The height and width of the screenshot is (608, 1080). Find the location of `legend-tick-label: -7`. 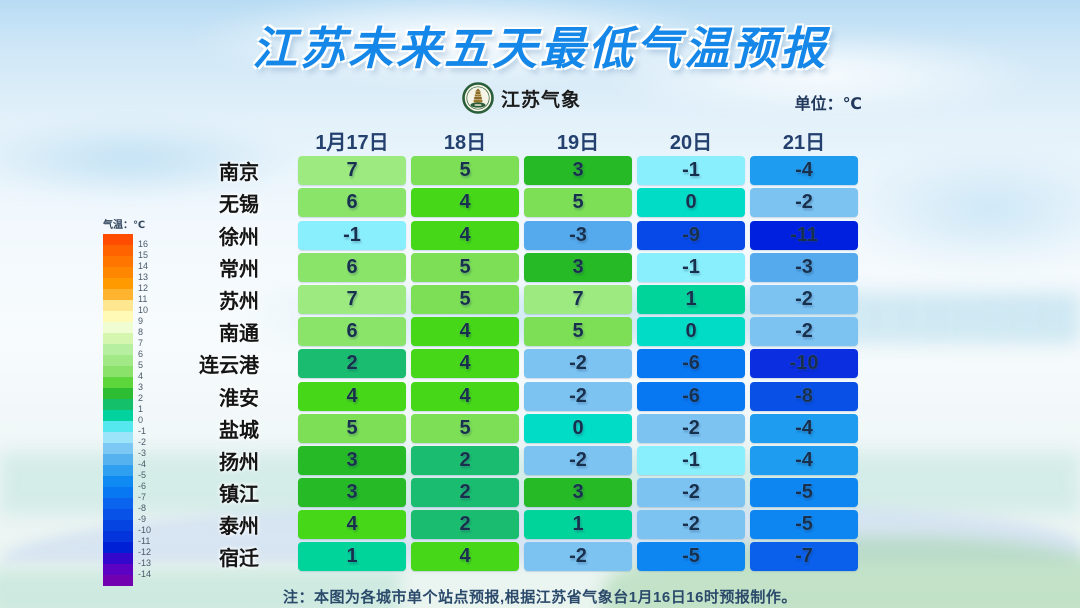

legend-tick-label: -7 is located at coordinates (142, 497).